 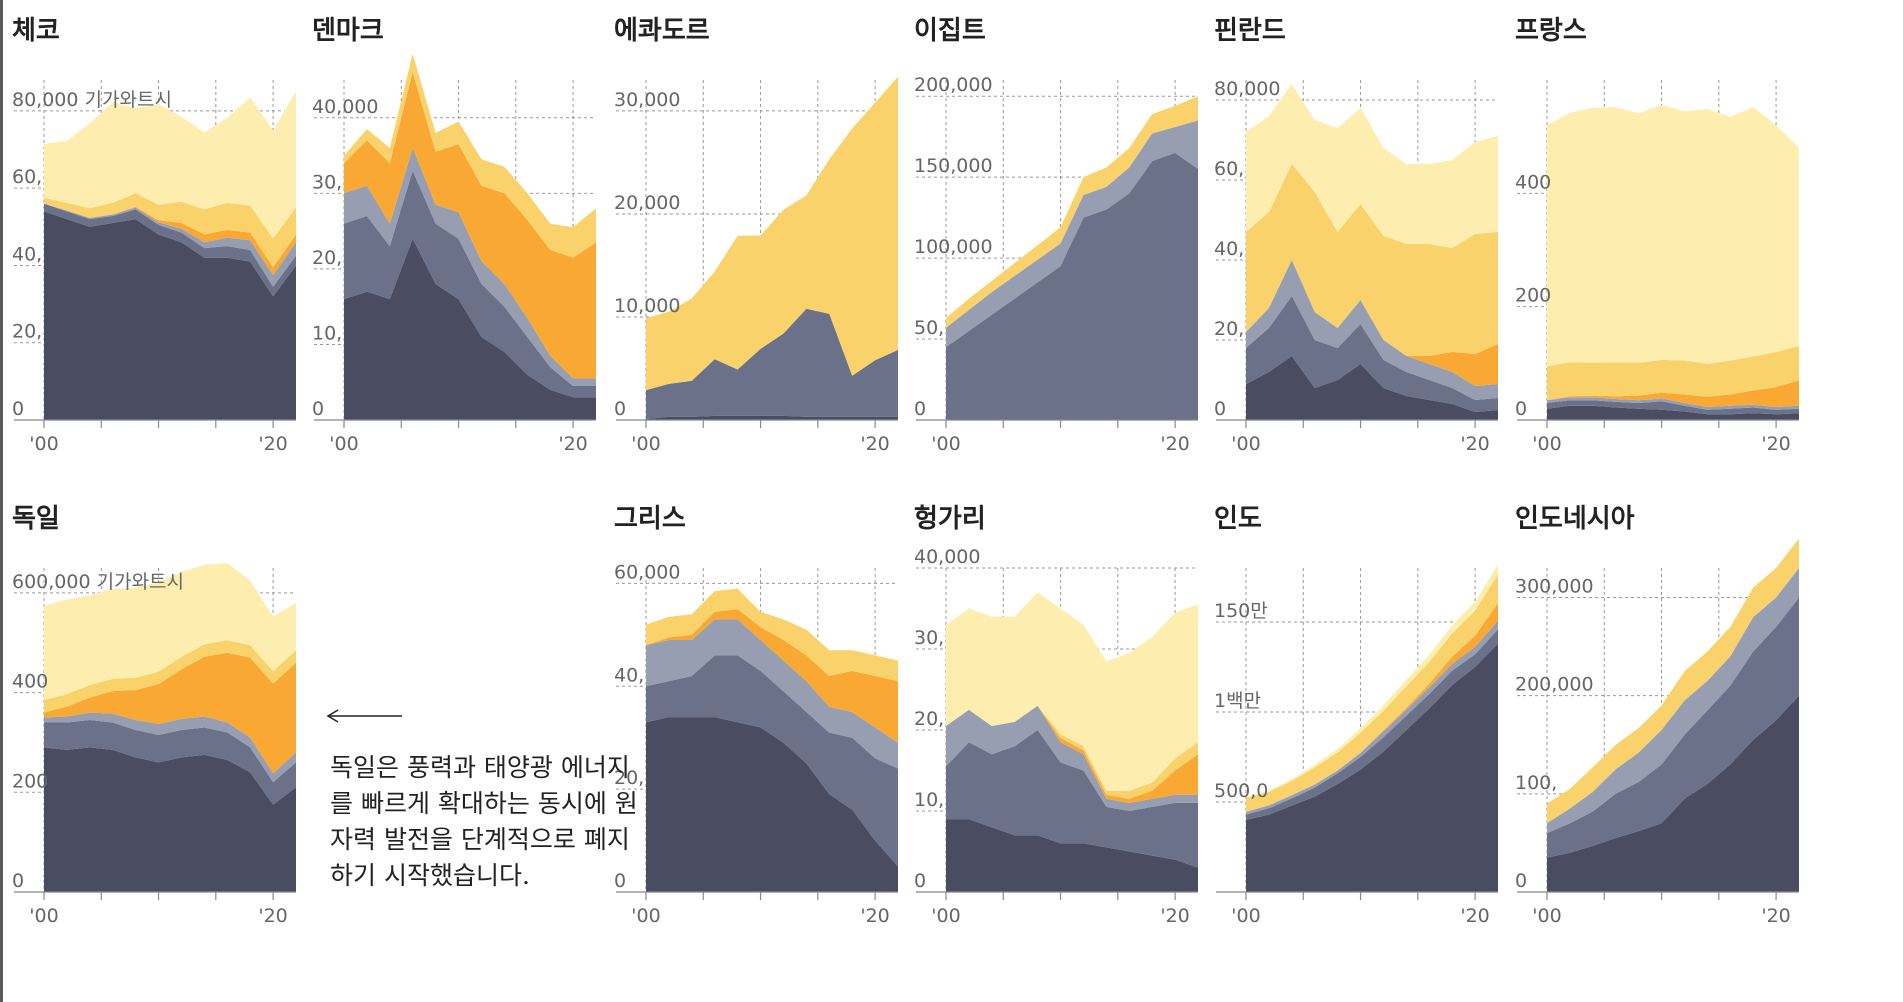 I want to click on area-chart: 0 20, 40, 60, 80,000 '00 '20, so click(x=1356, y=266).